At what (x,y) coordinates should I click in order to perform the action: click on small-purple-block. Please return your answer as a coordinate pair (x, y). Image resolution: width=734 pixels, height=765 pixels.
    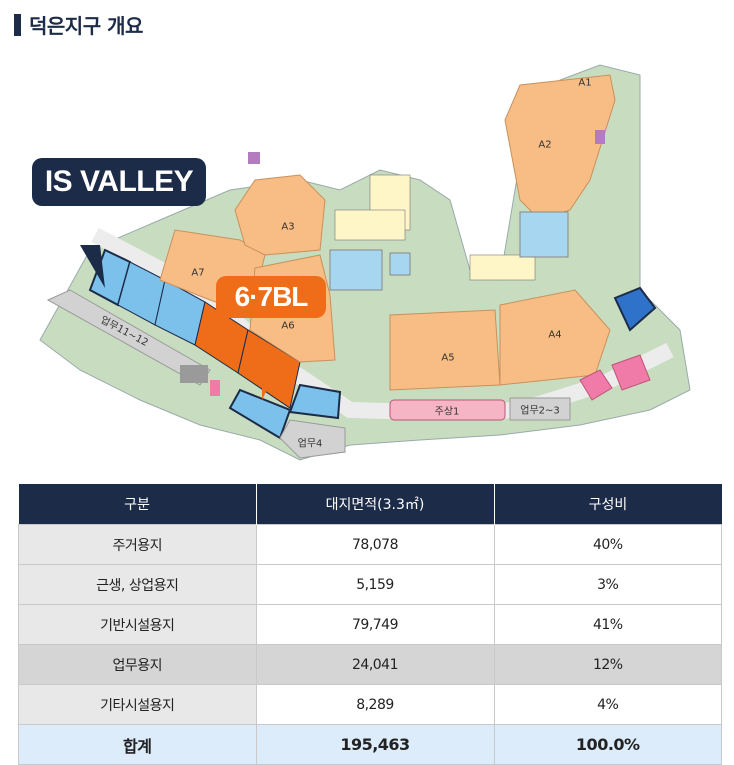
    Looking at the image, I should click on (600, 137).